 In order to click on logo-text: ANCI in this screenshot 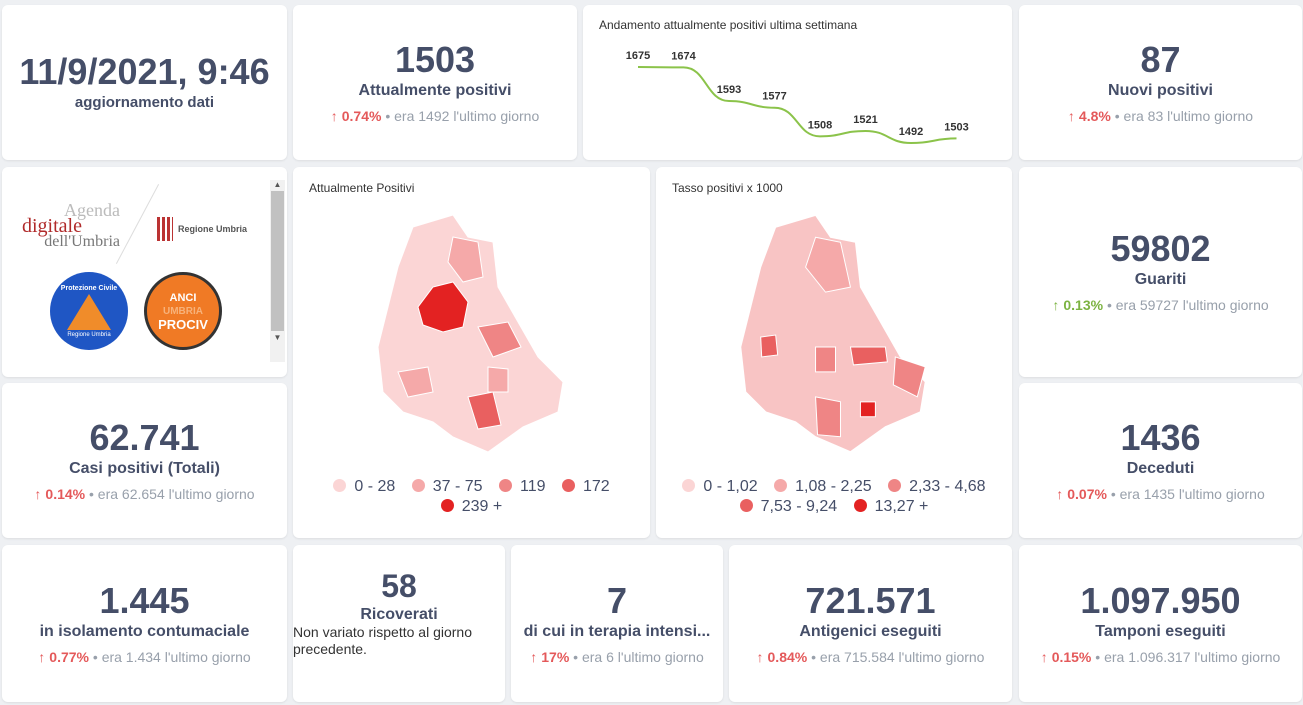, I will do `click(183, 297)`.